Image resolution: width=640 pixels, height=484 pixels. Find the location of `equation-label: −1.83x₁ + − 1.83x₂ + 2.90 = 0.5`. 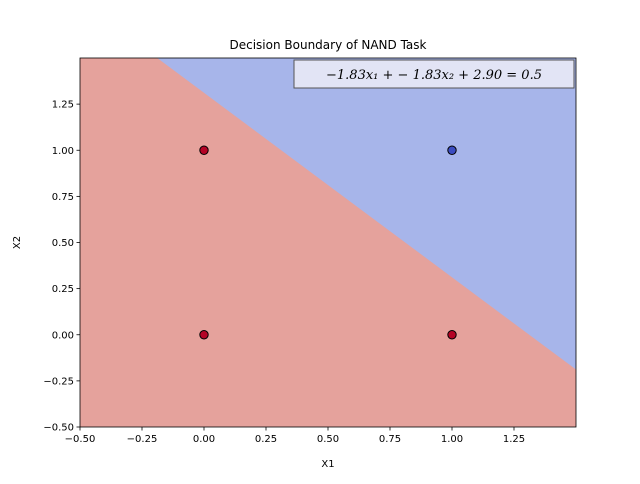

equation-label: −1.83x₁ + − 1.83x₂ + 2.90 = 0.5 is located at coordinates (434, 75).